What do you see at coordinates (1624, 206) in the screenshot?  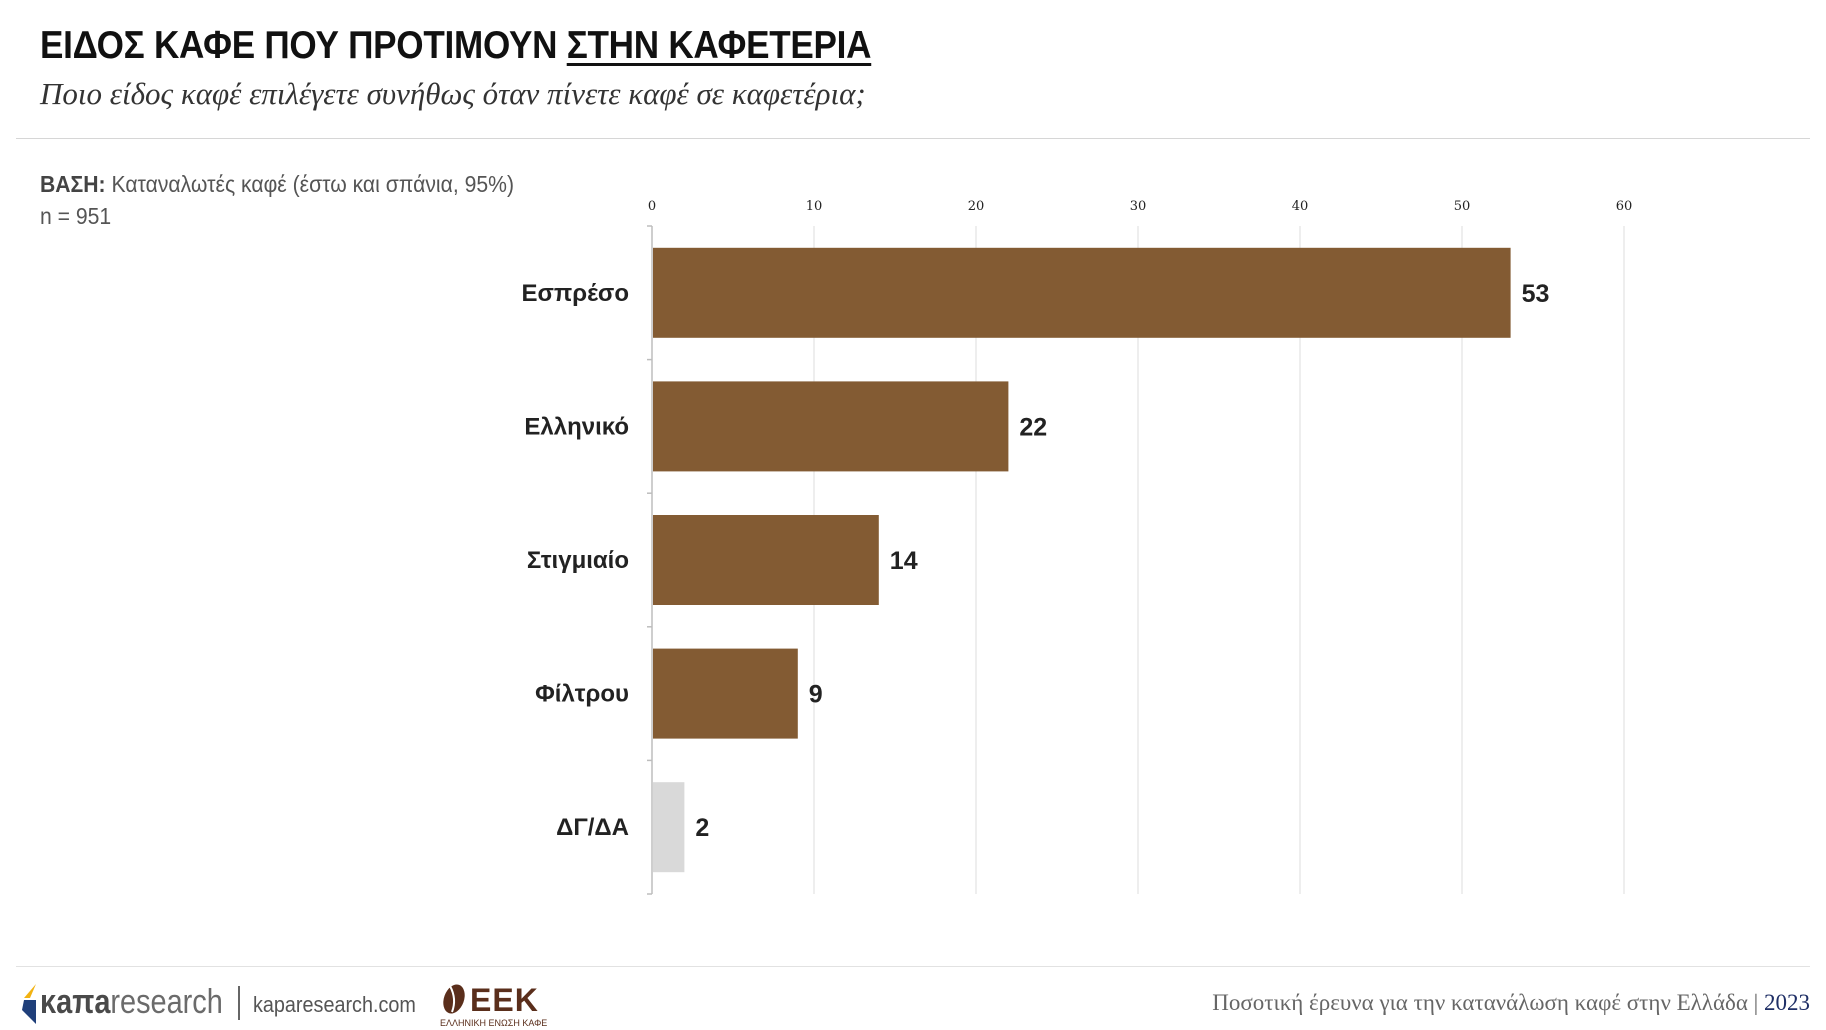 I see `x-tick-label: 60` at bounding box center [1624, 206].